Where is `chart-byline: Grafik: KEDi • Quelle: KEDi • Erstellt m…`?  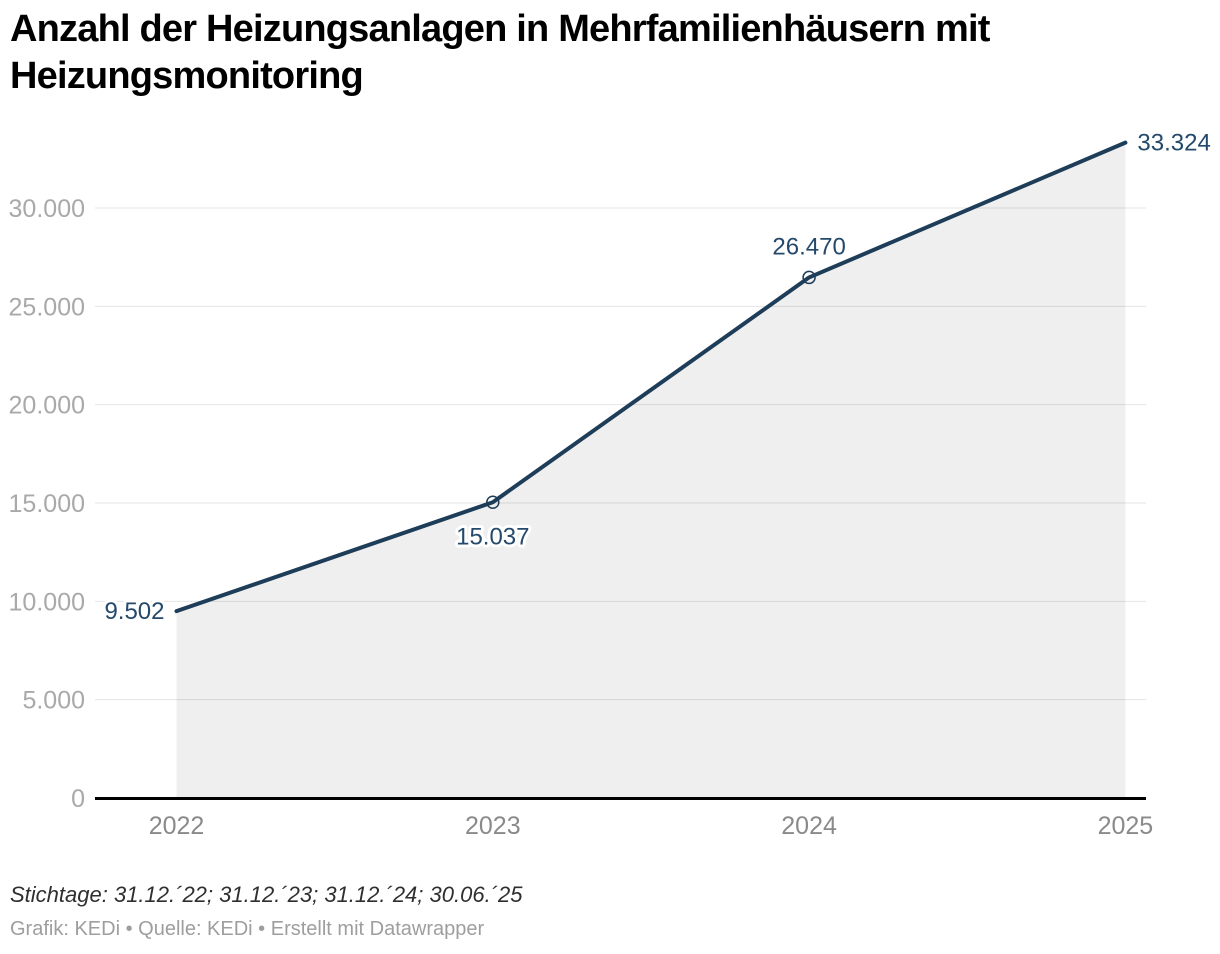 chart-byline: Grafik: KEDi • Quelle: KEDi • Erstellt m… is located at coordinates (247, 929).